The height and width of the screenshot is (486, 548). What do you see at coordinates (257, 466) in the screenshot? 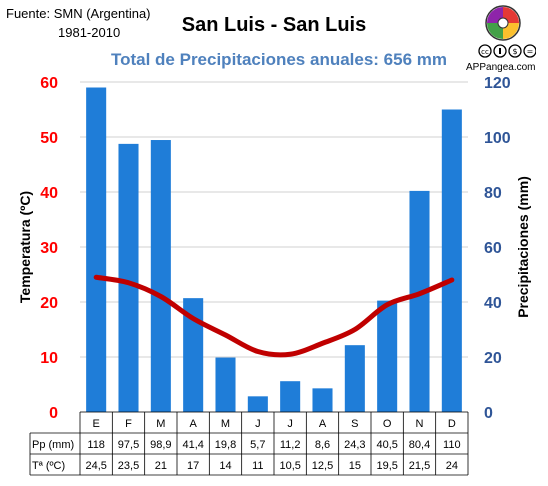
I see `table-cell: 11` at bounding box center [257, 466].